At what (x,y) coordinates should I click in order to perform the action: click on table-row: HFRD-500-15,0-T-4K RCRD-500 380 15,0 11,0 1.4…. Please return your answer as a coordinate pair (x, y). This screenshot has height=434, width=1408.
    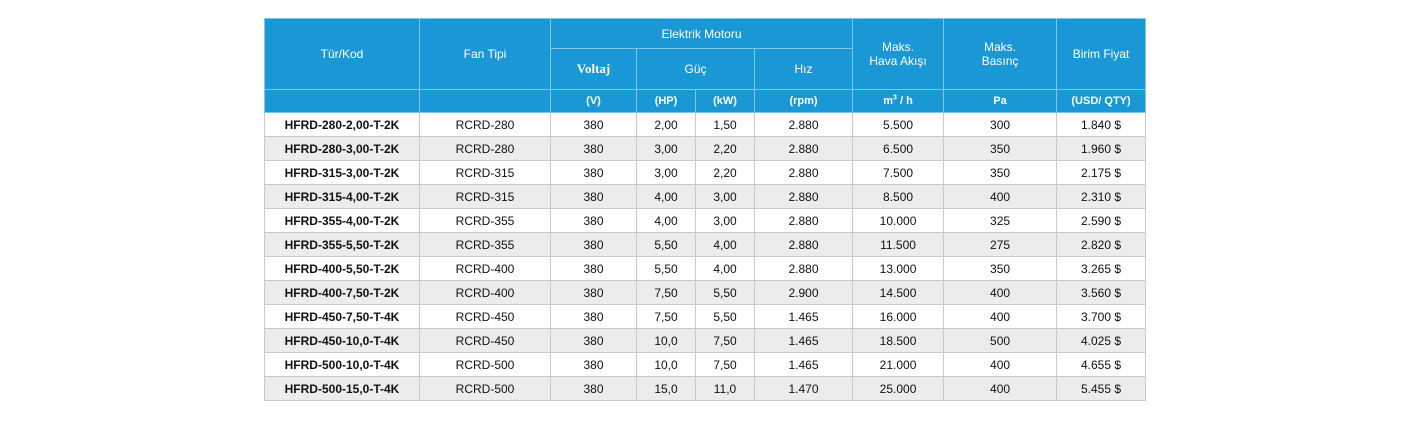
    Looking at the image, I should click on (705, 388).